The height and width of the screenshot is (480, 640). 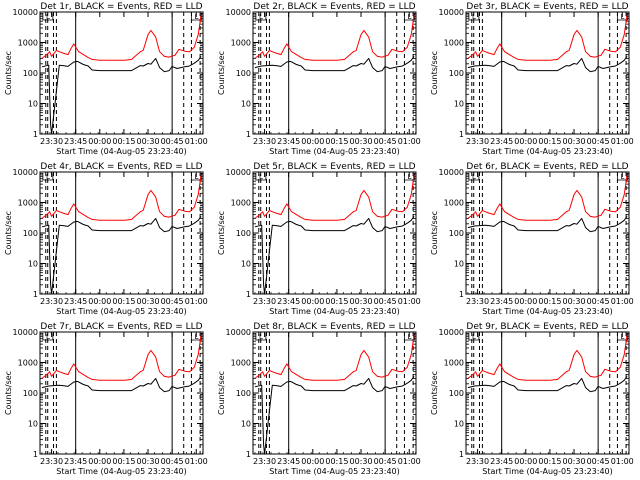 I want to click on chart-title: Det 9r, BLACK = Events, RED = LLD, so click(x=547, y=327).